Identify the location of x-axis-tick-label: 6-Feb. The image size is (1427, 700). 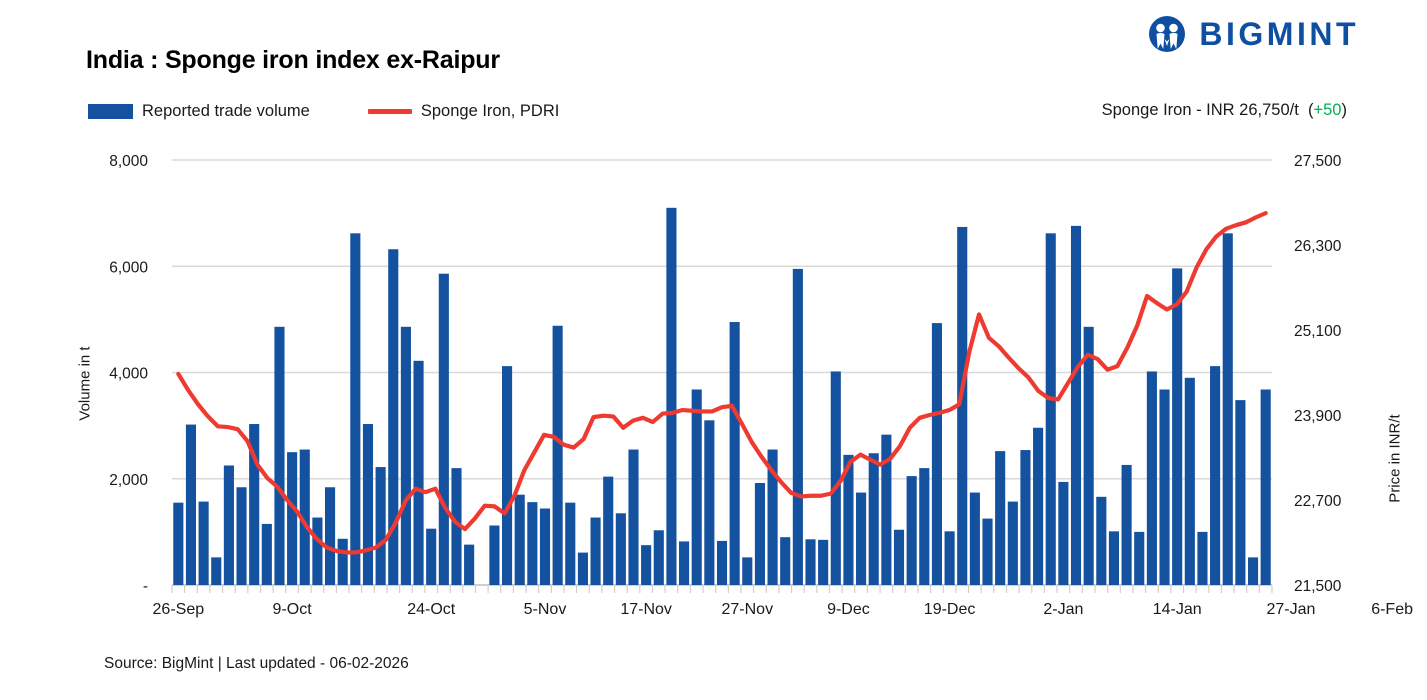
(1392, 609).